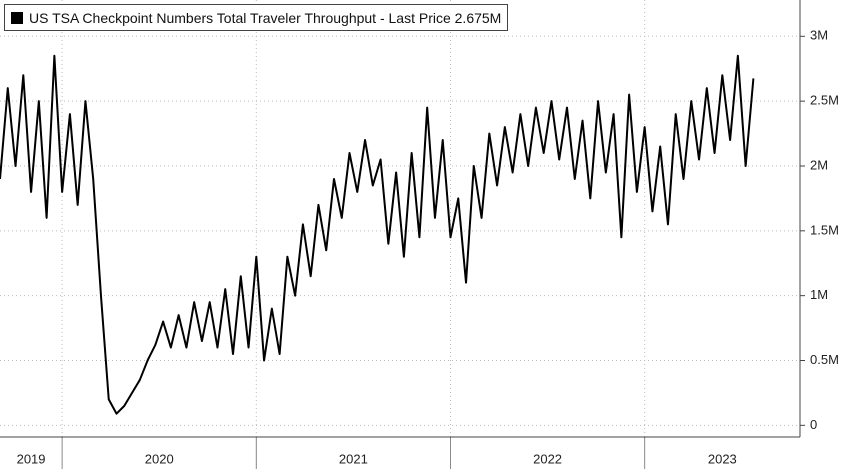 The height and width of the screenshot is (469, 848). I want to click on x-tick-label: 2023, so click(722, 458).